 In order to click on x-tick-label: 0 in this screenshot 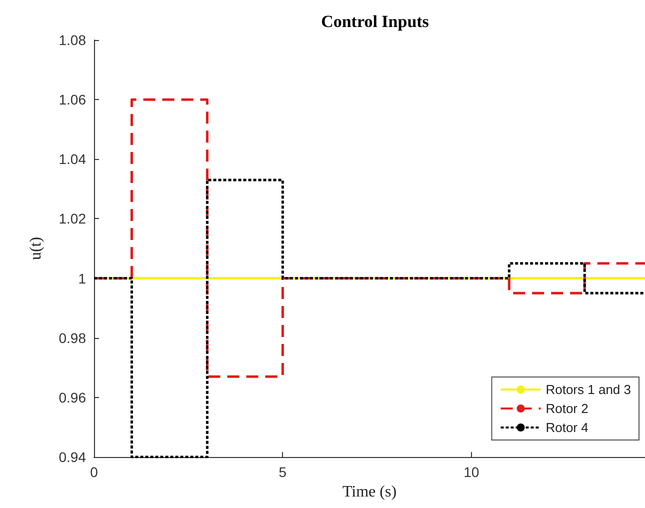, I will do `click(94, 472)`.